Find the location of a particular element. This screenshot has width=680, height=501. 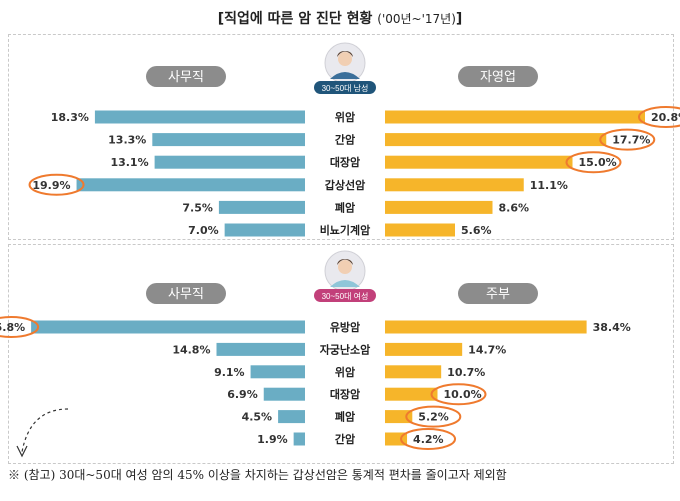

value-label-left: 14.8% is located at coordinates (191, 349).